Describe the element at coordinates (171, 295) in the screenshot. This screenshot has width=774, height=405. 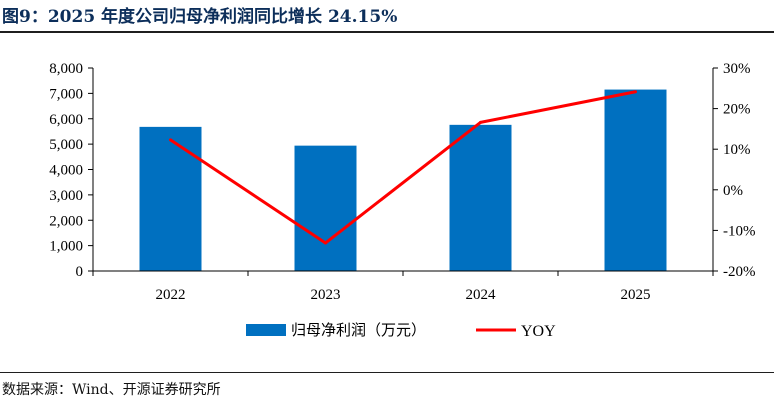
I see `x-tick-label: 2022` at that location.